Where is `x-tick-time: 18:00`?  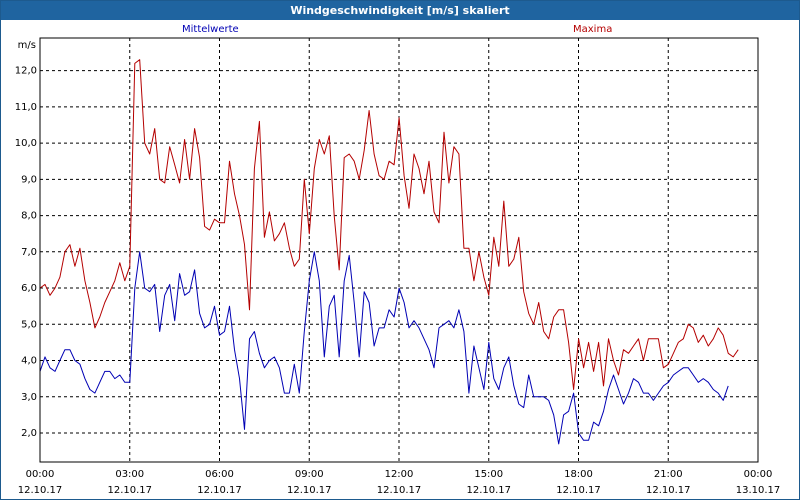
x-tick-time: 18:00 is located at coordinates (578, 474).